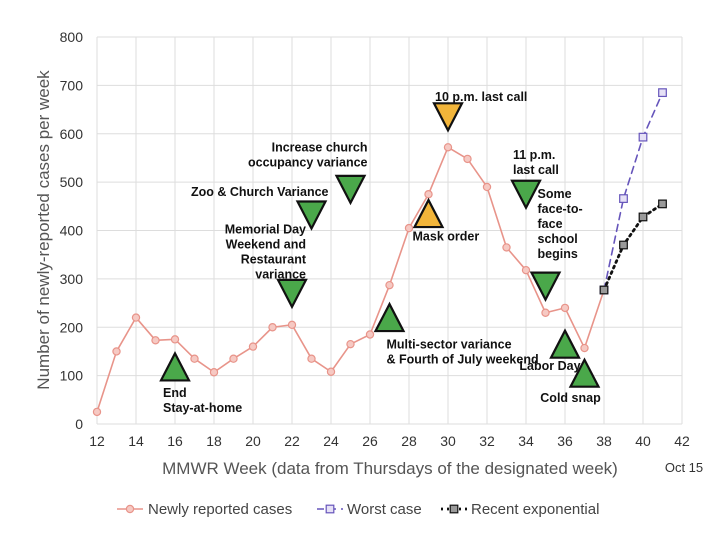 The width and height of the screenshot is (720, 540). What do you see at coordinates (535, 509) in the screenshot?
I see `legend-label: Recent exponential` at bounding box center [535, 509].